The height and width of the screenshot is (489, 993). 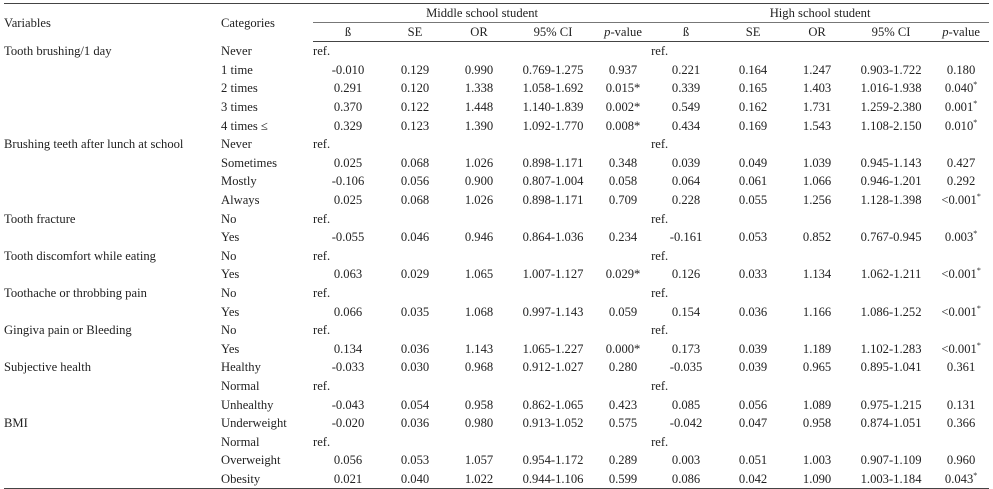 I want to click on pvalue-cell-high: <0.001*, so click(x=961, y=349).